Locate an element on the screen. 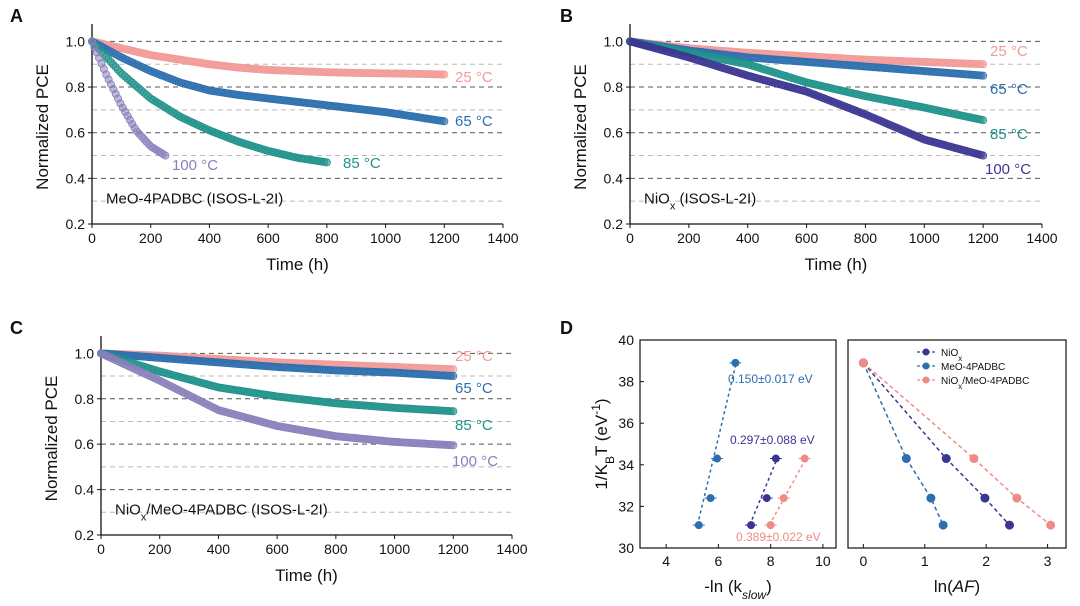 This screenshot has width=1080, height=606. activation-energy-label: 0.389±0.022 eV is located at coordinates (778, 537).